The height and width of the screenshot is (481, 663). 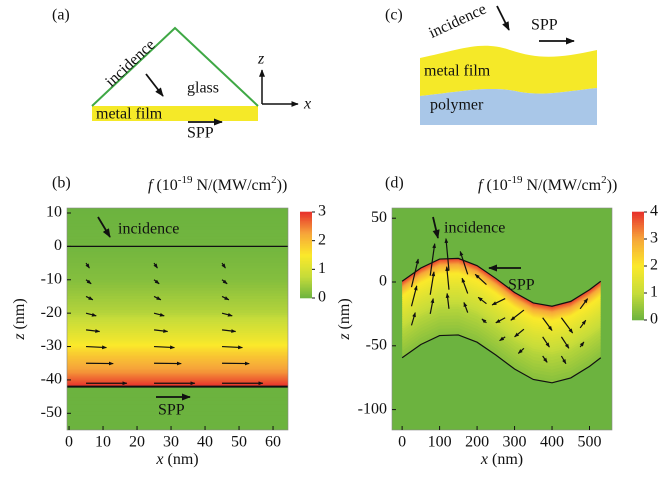 I want to click on x-axis-unit: (nm), so click(x=507, y=459).